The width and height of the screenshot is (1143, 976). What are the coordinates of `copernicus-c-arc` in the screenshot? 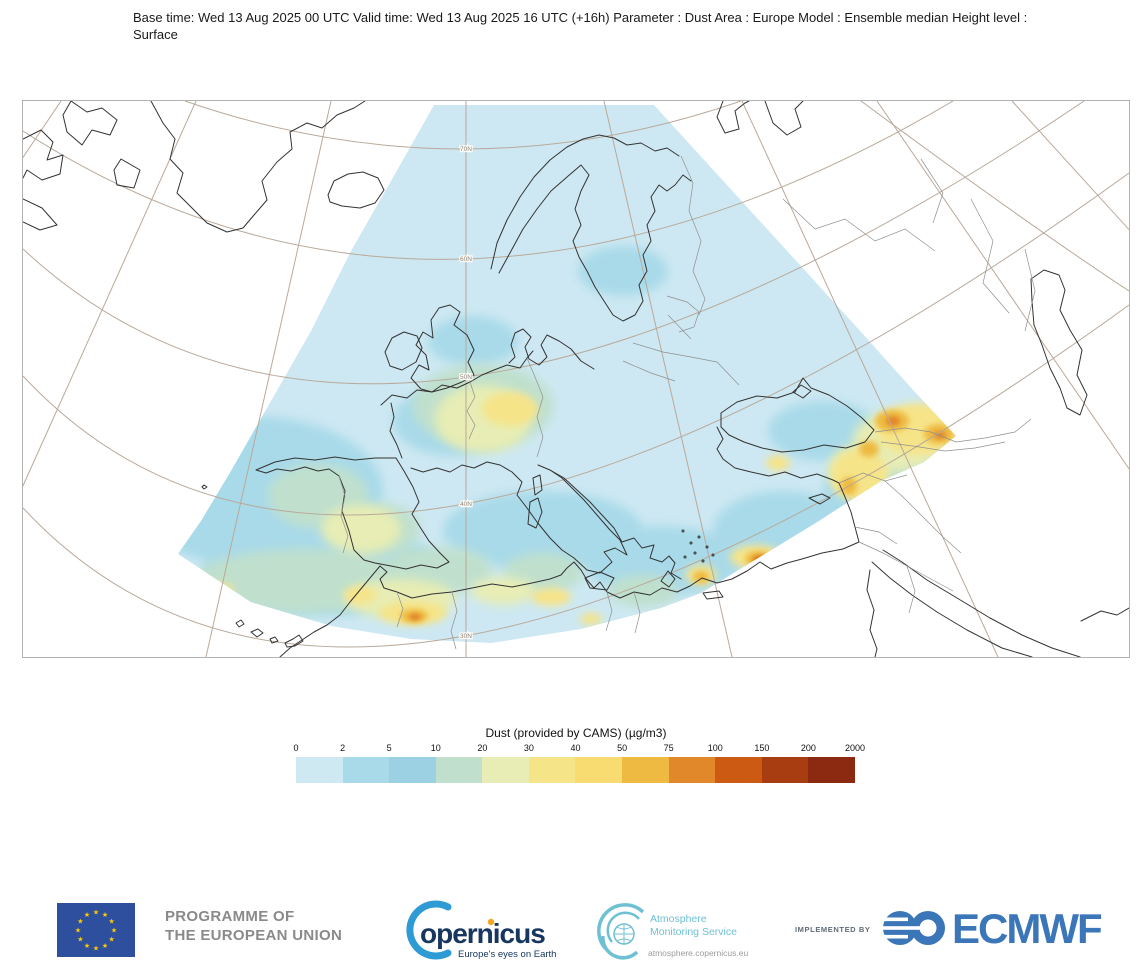 It's located at (429, 930).